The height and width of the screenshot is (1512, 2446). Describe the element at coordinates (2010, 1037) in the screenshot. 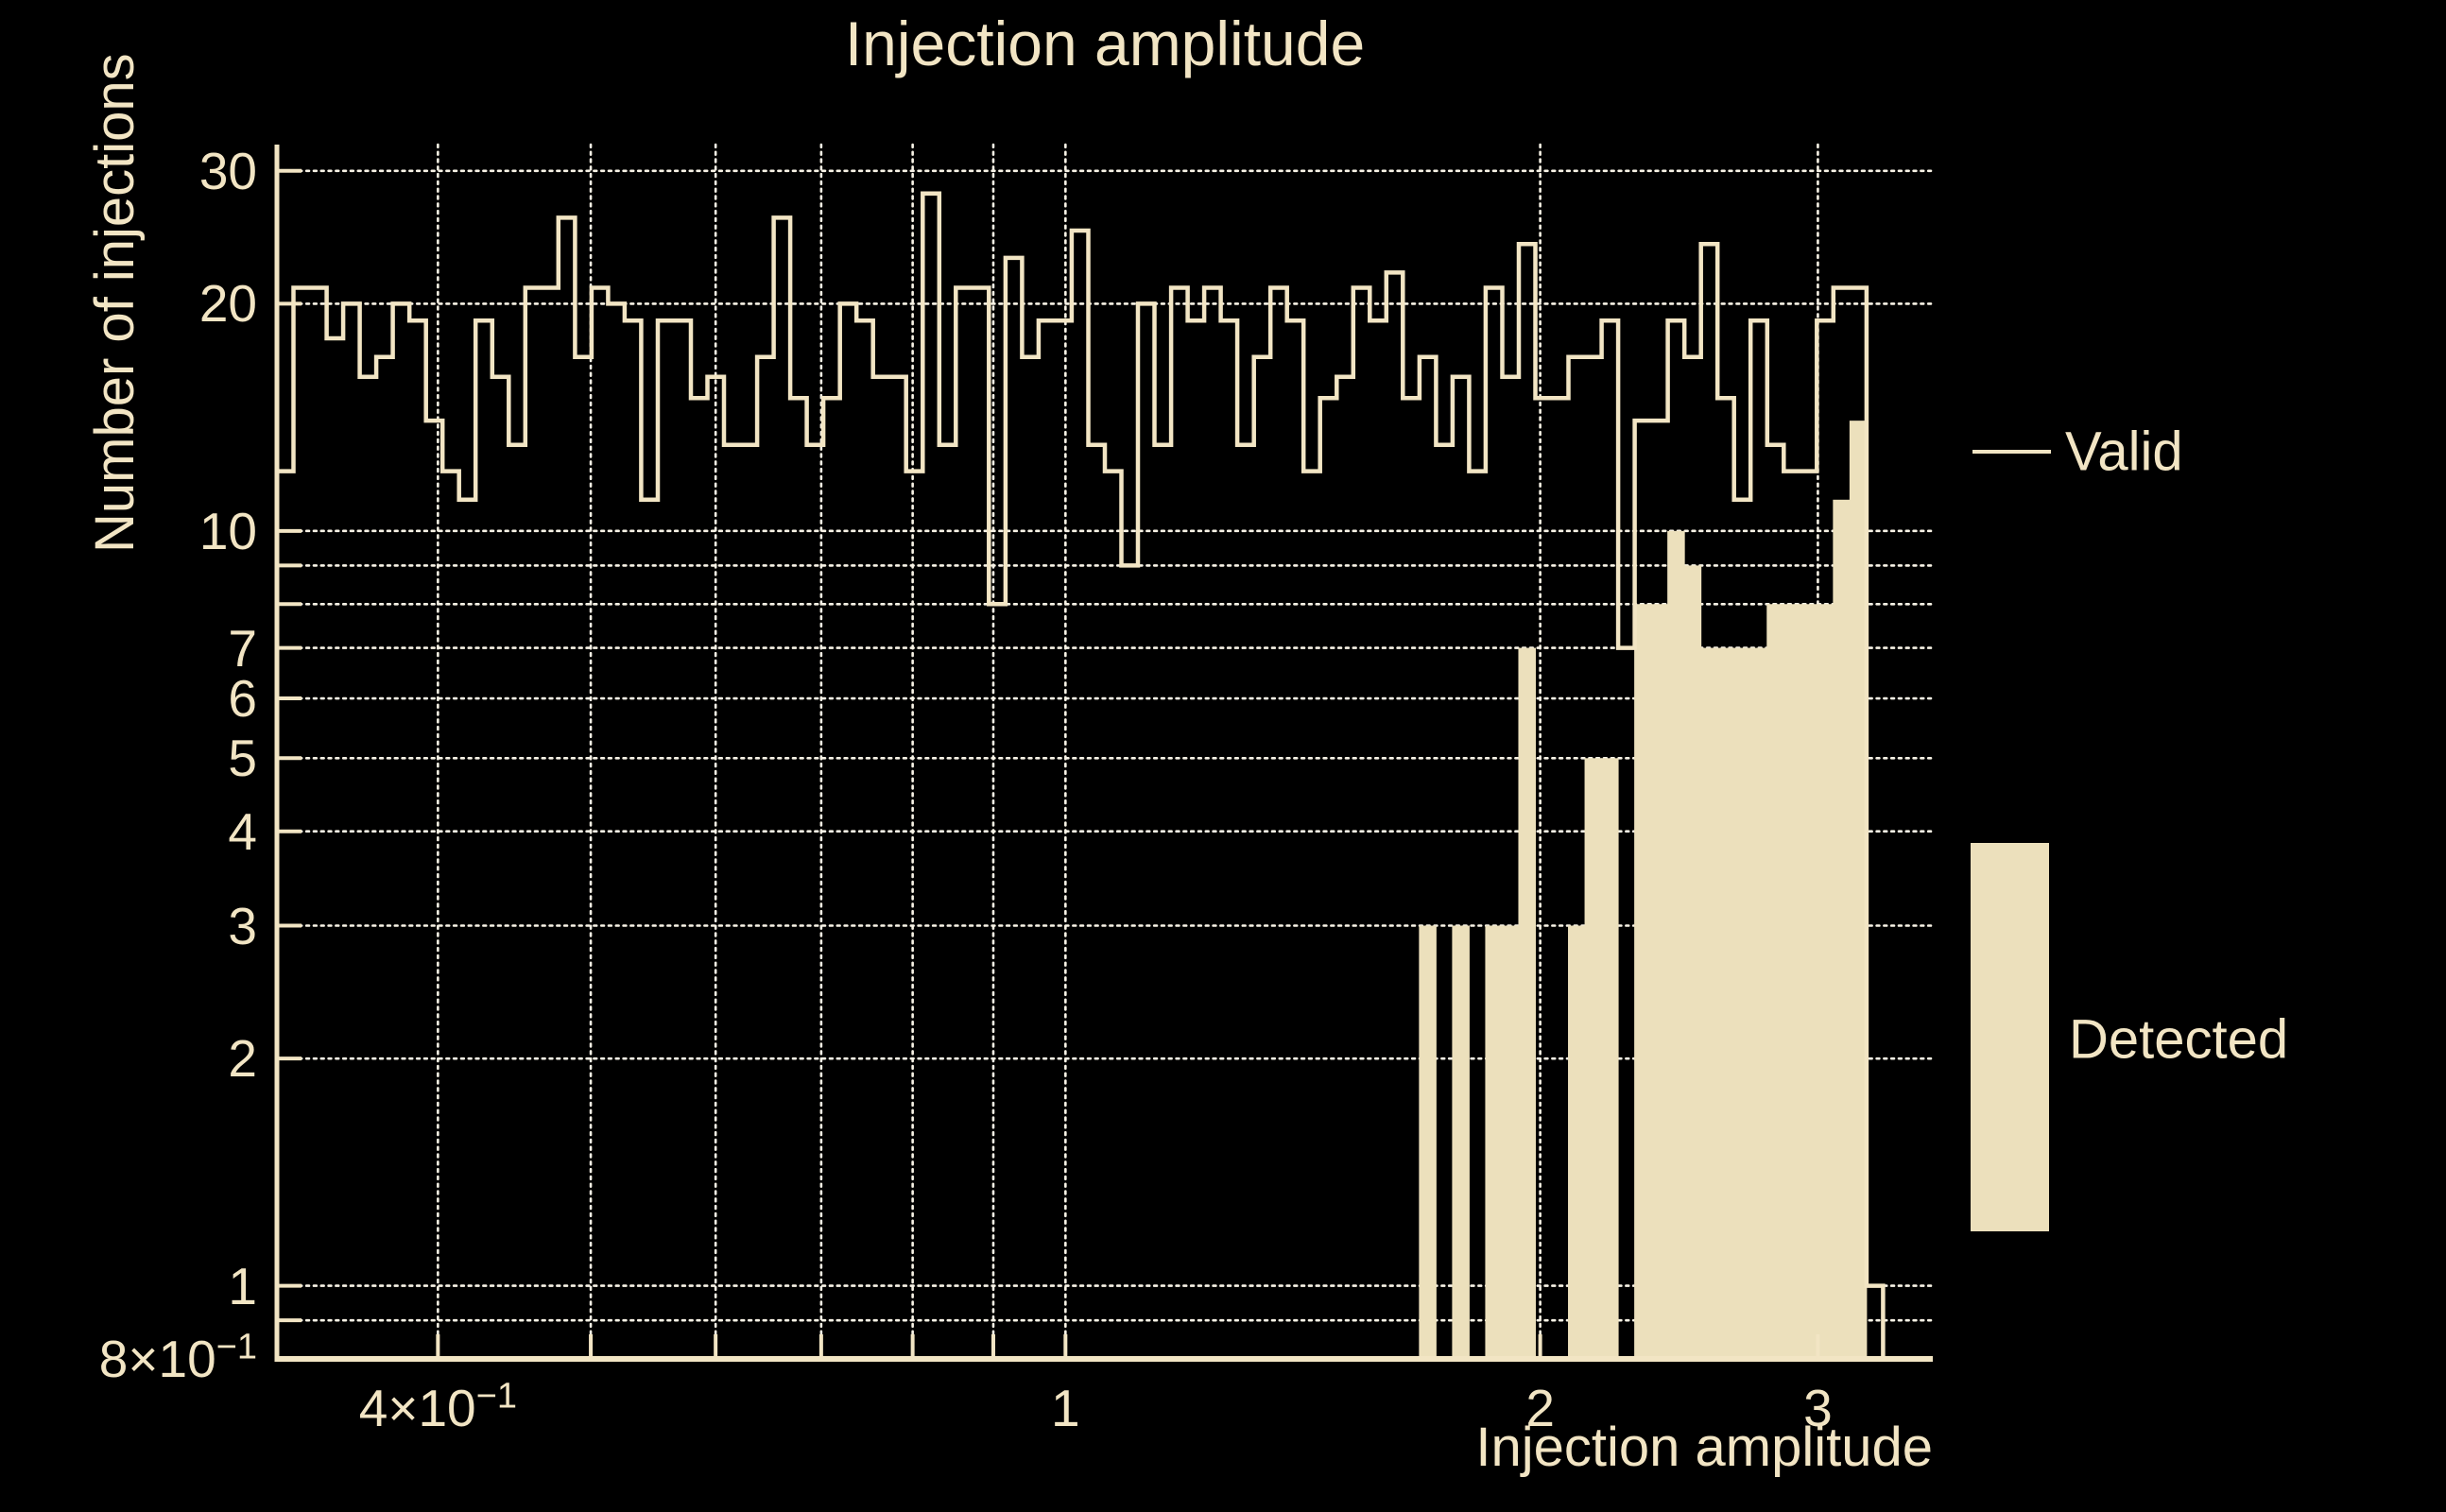

I see `legend-detected-box-marker` at that location.